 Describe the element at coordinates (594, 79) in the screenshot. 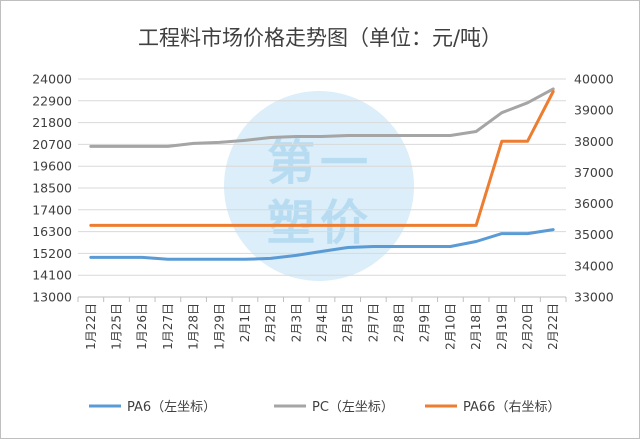

I see `right-tick-label: 40000` at that location.